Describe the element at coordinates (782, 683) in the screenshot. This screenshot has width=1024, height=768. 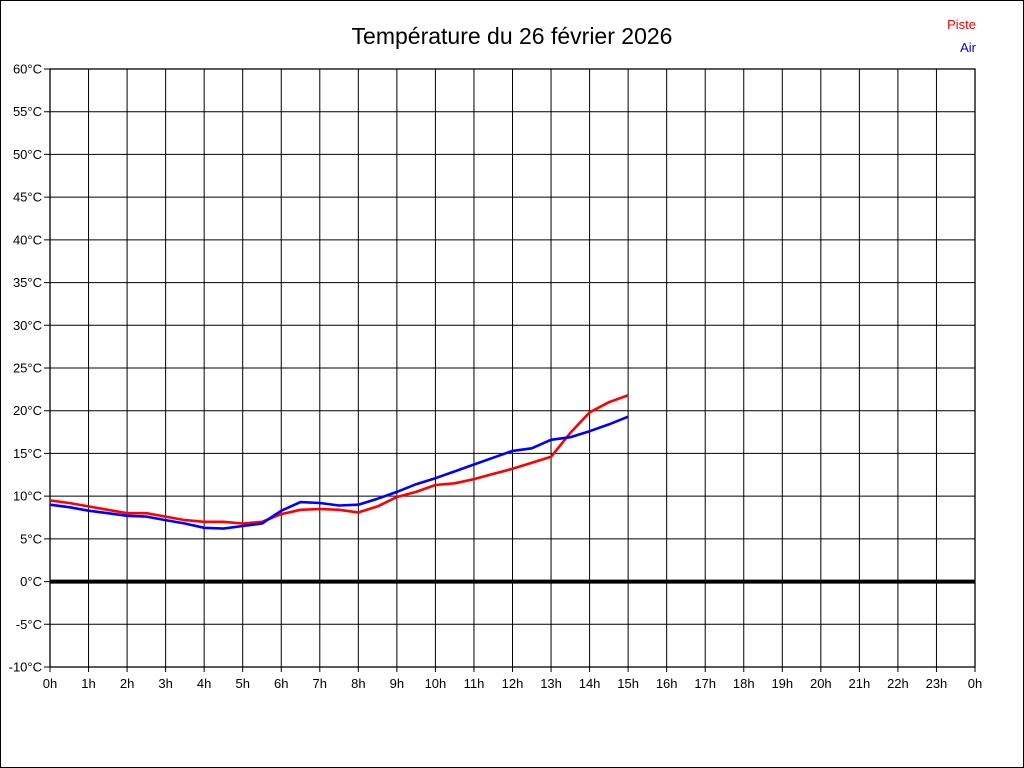
I see `x-tick-label: 19h` at that location.